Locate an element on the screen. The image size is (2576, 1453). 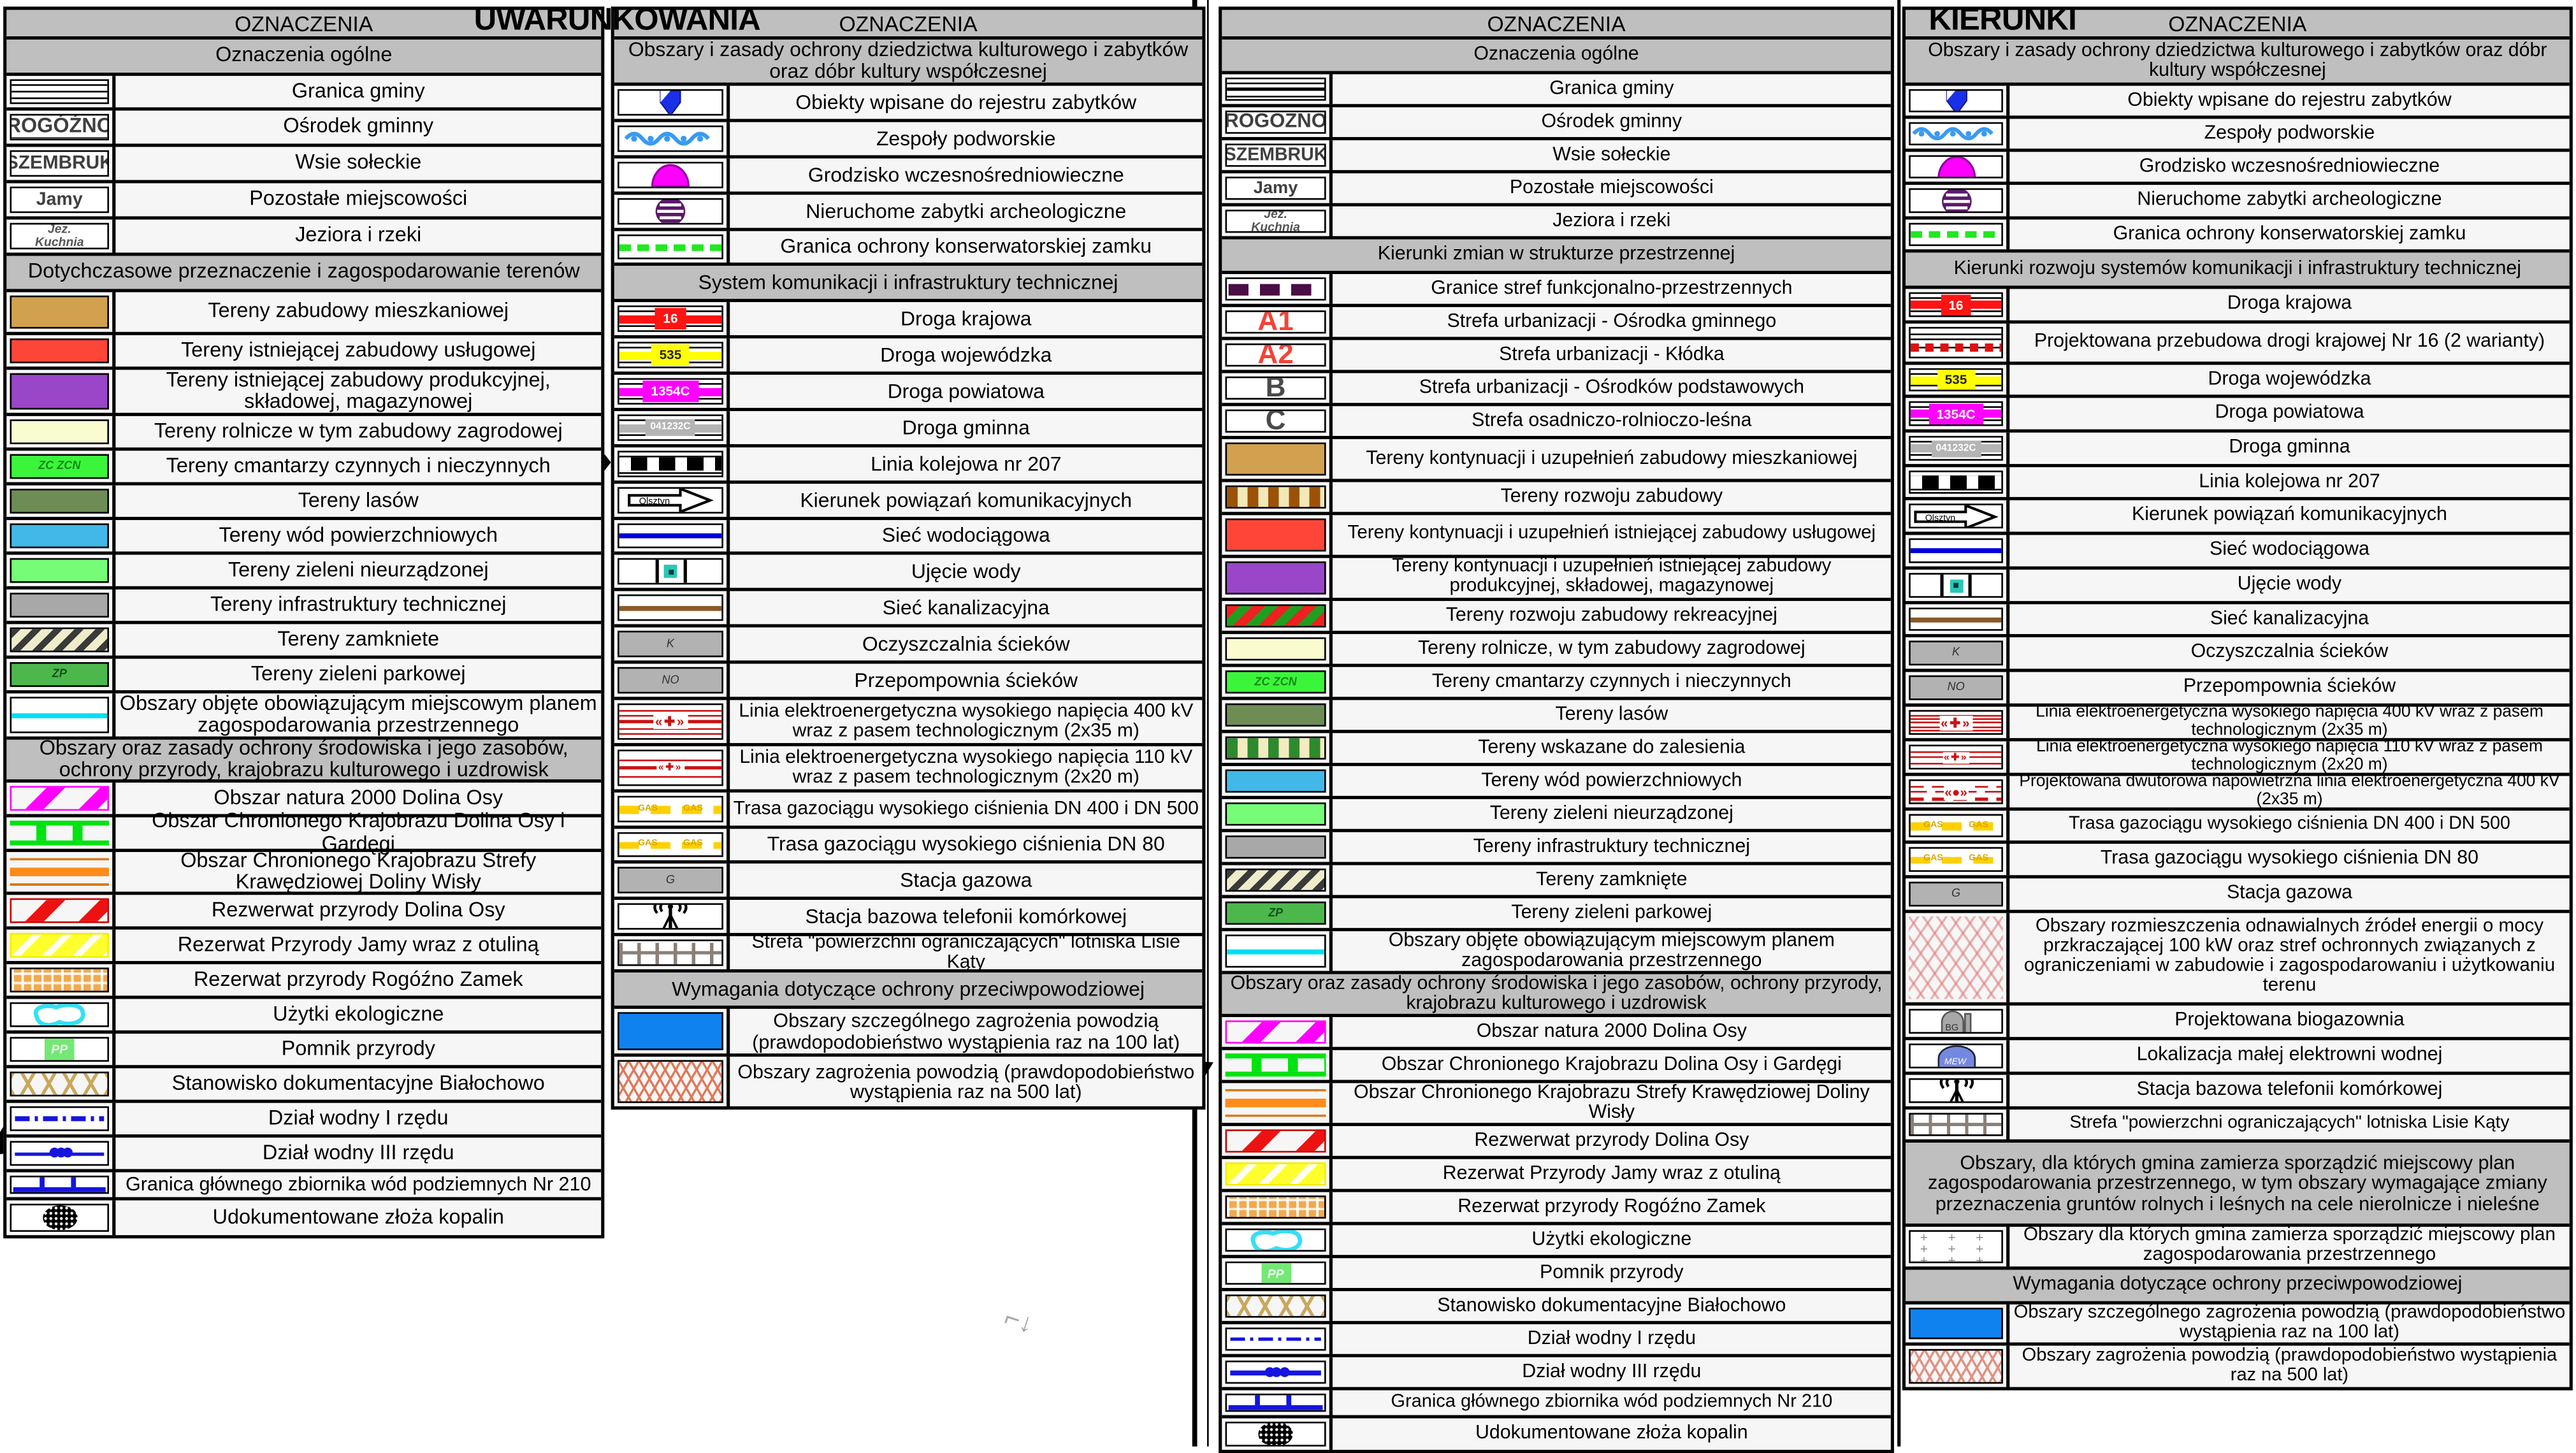
tereny-mieszkaniowe-symbol is located at coordinates (60, 312).